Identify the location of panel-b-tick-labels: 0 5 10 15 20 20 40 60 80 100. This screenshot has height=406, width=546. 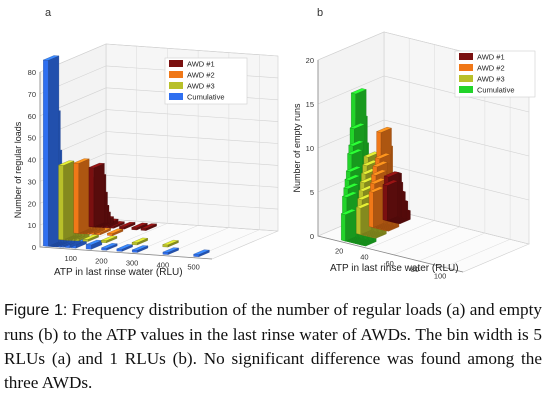
(376, 168).